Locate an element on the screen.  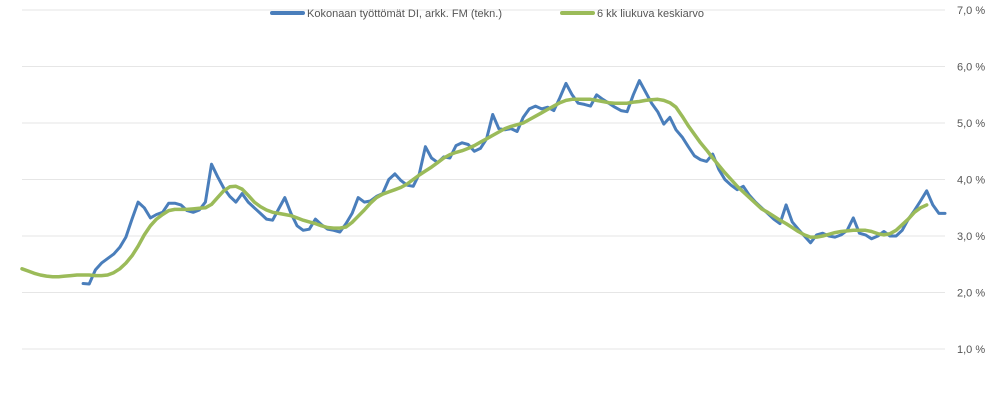
legend-label-series-2: 6 kk liukuva keskiarvo is located at coordinates (650, 14).